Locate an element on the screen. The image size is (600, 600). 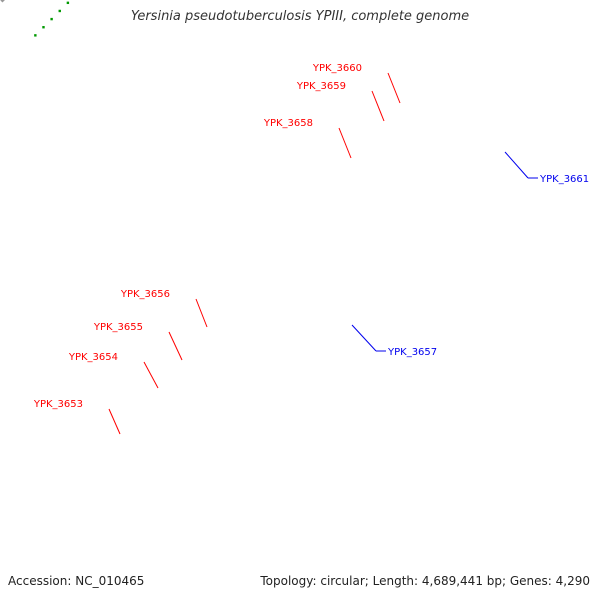
gene-label: YPK_3657 is located at coordinates (412, 352).